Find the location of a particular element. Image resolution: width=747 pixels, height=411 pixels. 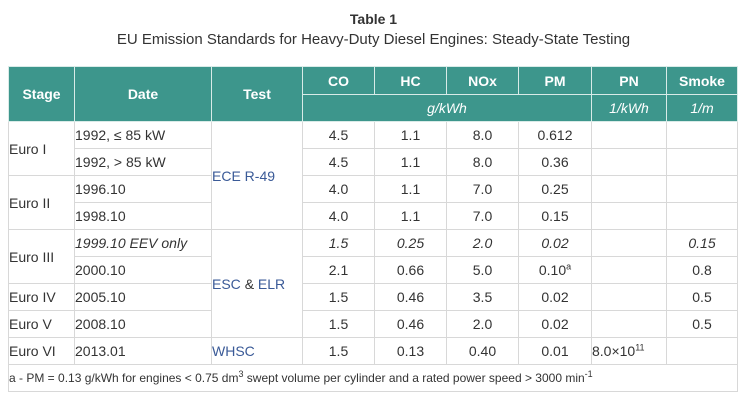

unit-mass: g/kWh is located at coordinates (447, 108).